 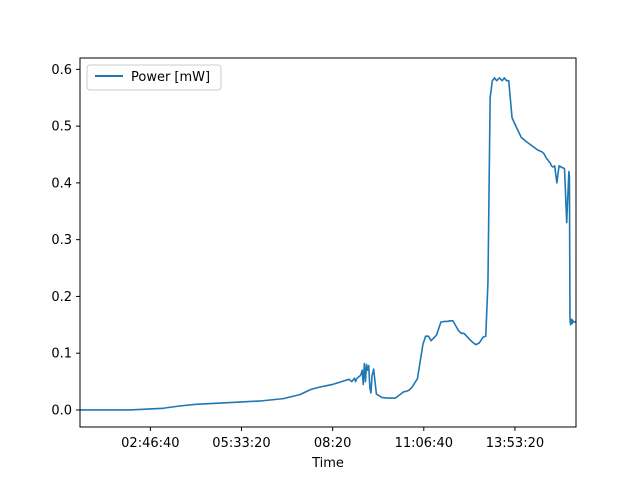 I want to click on y-axis: 0.0 0.1 0.2 0.3 0.4 0.5 0.6, so click(x=65, y=240).